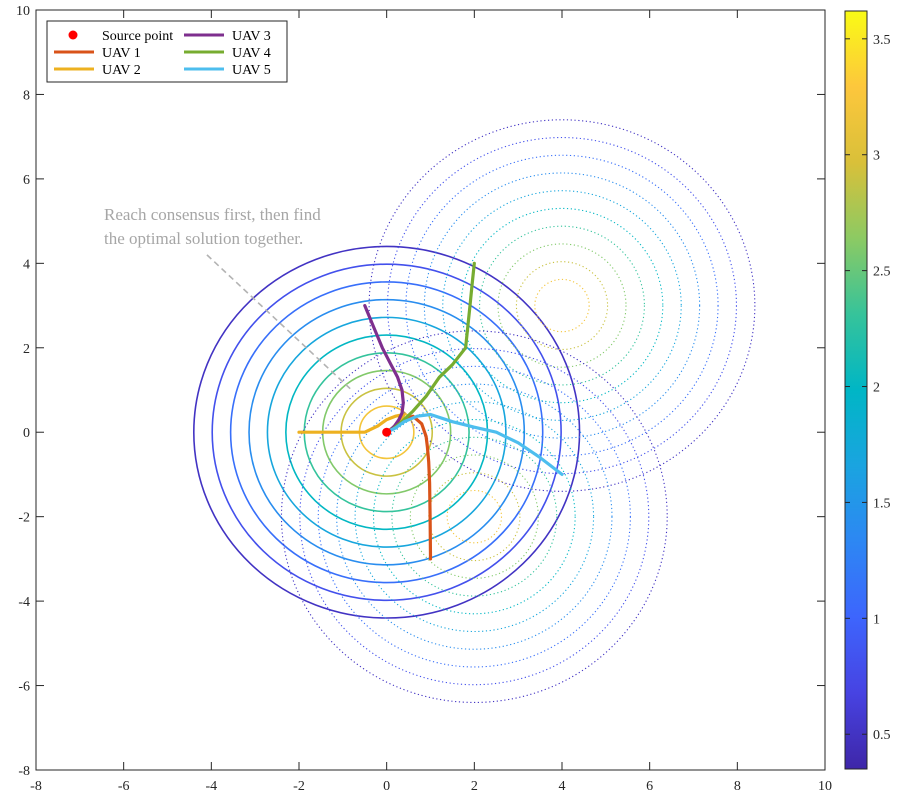 The width and height of the screenshot is (897, 802). Describe the element at coordinates (882, 40) in the screenshot. I see `colorbar-tick-label: 3.5` at that location.